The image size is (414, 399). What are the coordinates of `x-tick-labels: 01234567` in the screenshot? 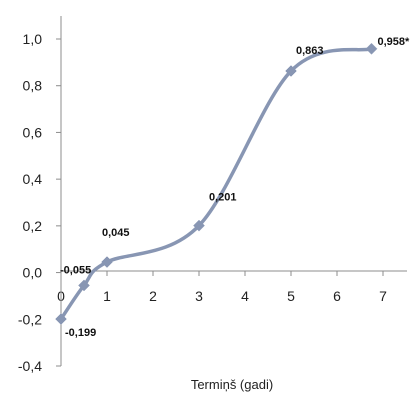 It's located at (222, 296).